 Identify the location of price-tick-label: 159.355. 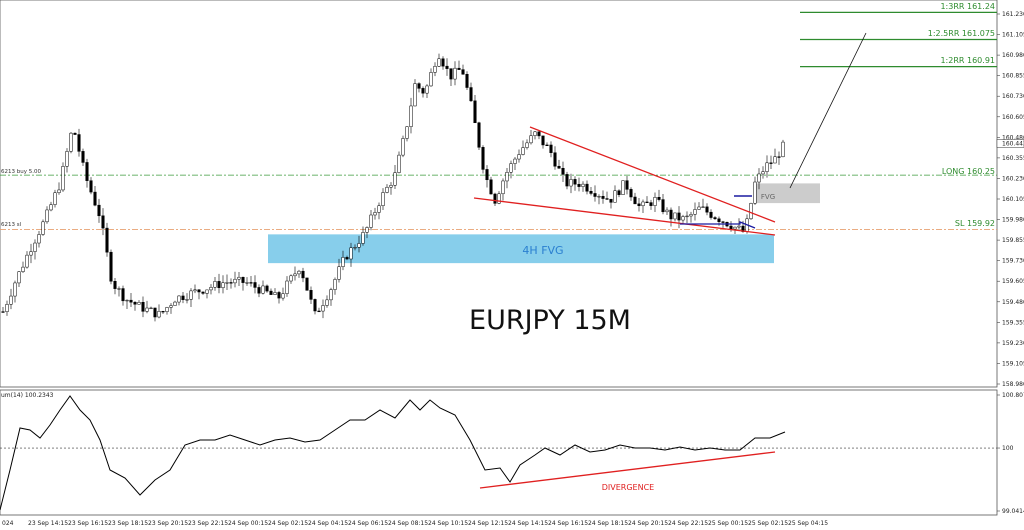
(1013, 322).